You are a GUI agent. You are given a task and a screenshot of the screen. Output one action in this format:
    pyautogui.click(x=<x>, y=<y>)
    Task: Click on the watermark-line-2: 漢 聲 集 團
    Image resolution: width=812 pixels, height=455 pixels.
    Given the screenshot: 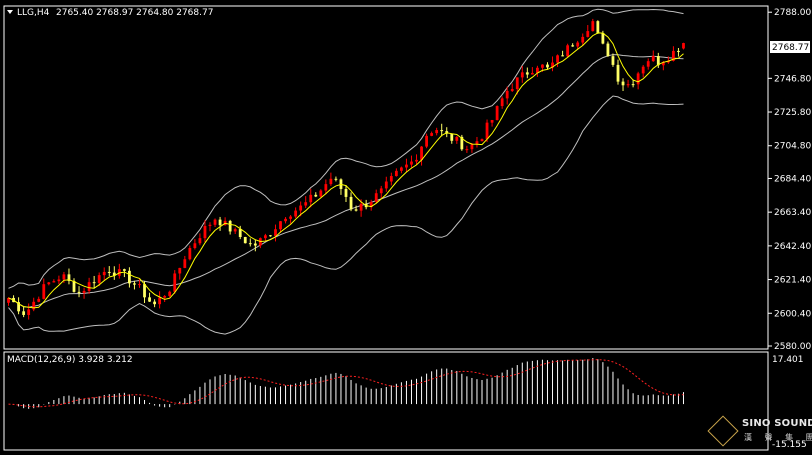 What is the action you would take?
    pyautogui.click(x=778, y=437)
    